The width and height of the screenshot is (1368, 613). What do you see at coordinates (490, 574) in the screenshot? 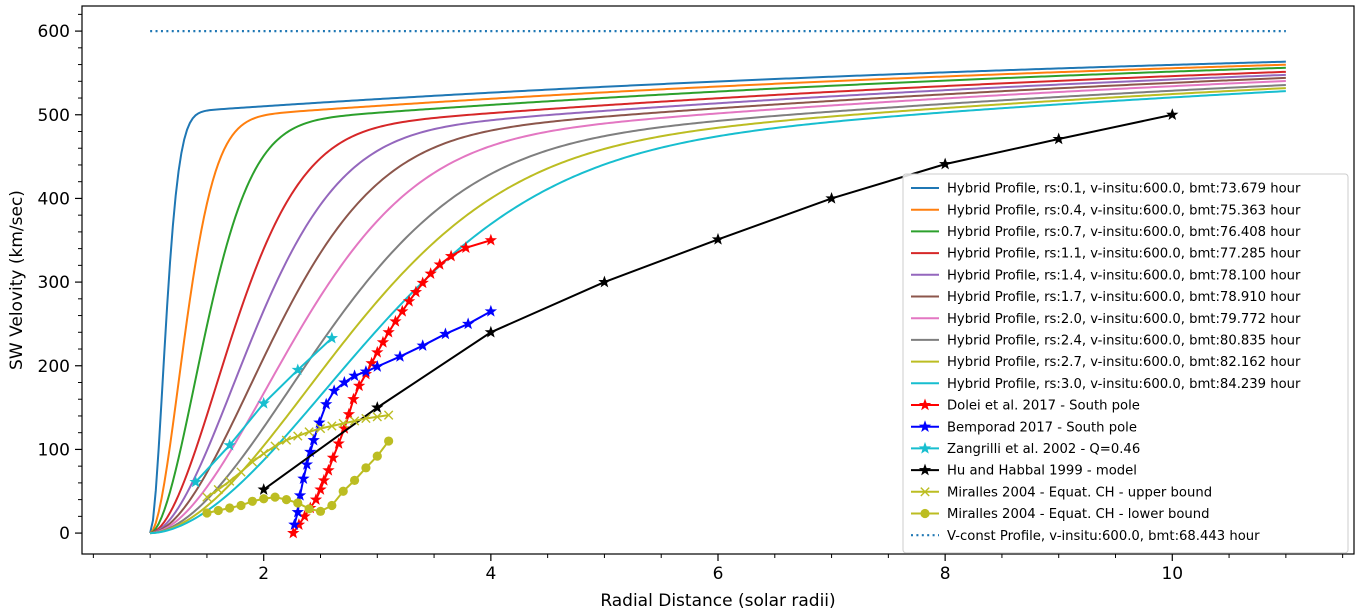
I see `x-tick-label: 4` at bounding box center [490, 574].